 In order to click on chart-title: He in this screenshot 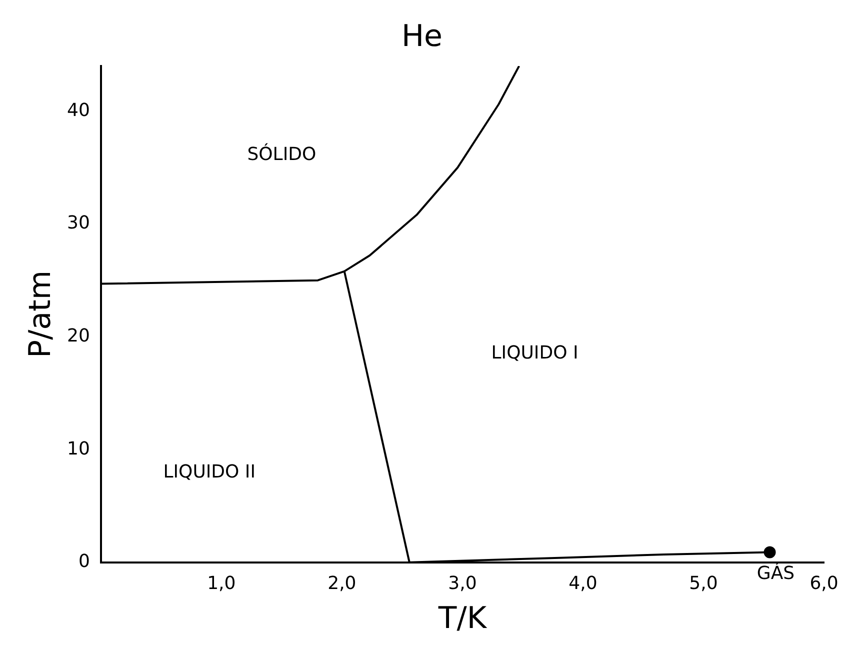, I will do `click(422, 36)`.